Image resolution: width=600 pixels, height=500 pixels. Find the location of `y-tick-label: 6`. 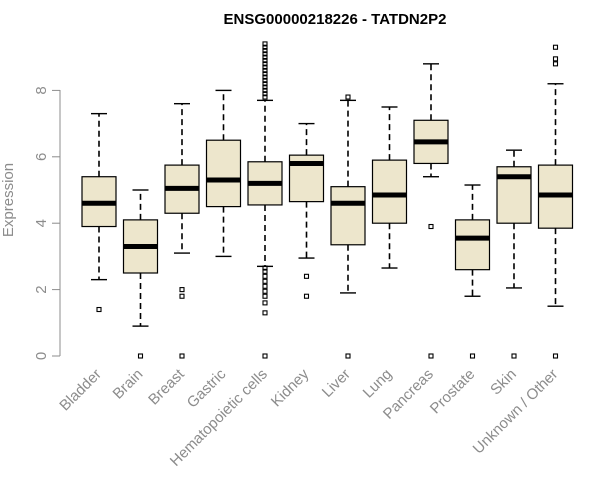

y-tick-label: 6 is located at coordinates (41, 157).